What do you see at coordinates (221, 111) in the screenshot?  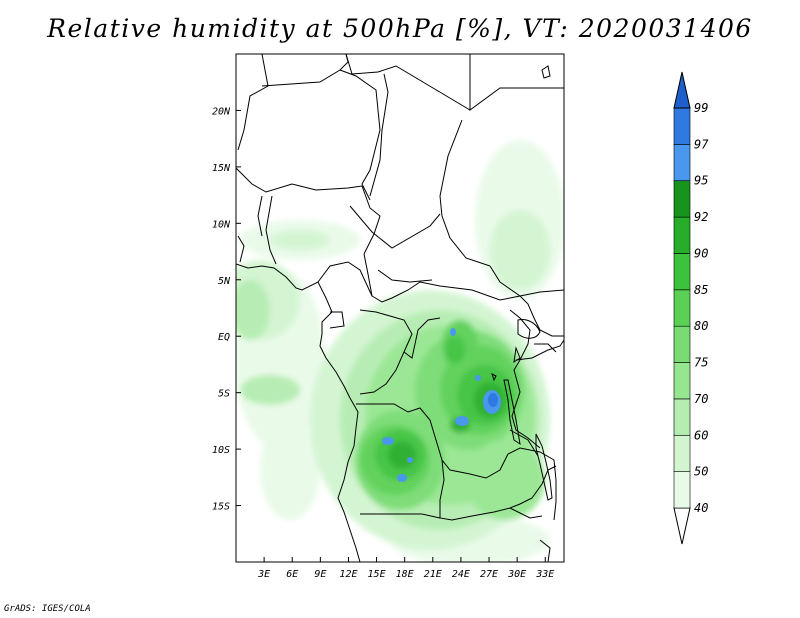 I see `lat-tick-label: 20N` at bounding box center [221, 111].